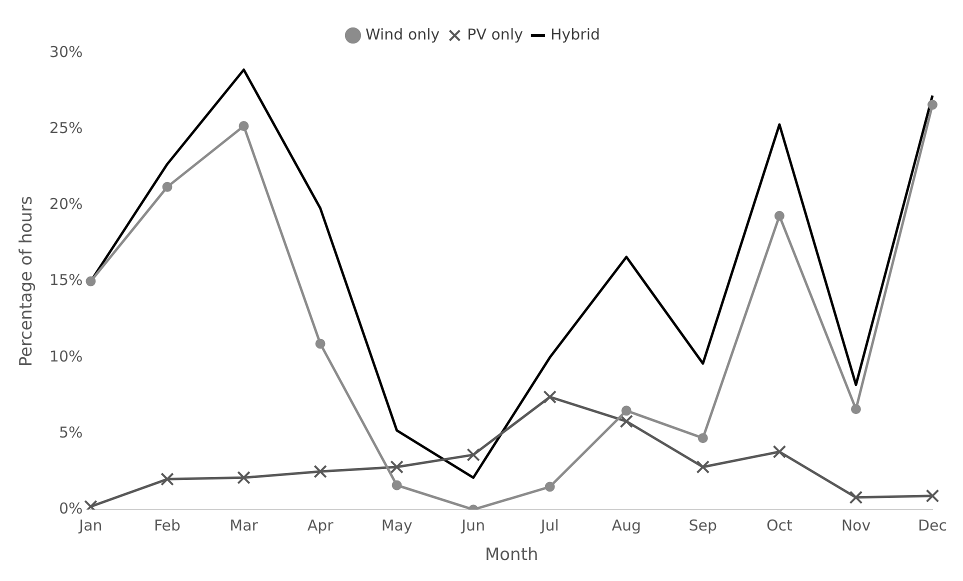 The image size is (963, 581). What do you see at coordinates (66, 204) in the screenshot?
I see `y-tick-label: 20%` at bounding box center [66, 204].